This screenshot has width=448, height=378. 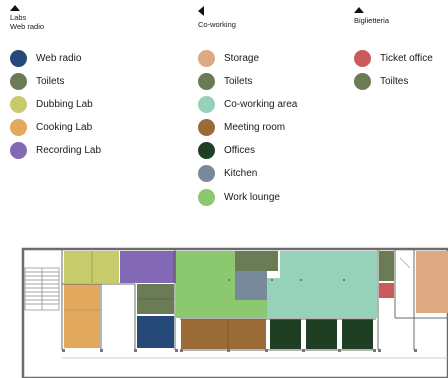 I want to click on swatch-work-lounge, so click(x=206, y=197).